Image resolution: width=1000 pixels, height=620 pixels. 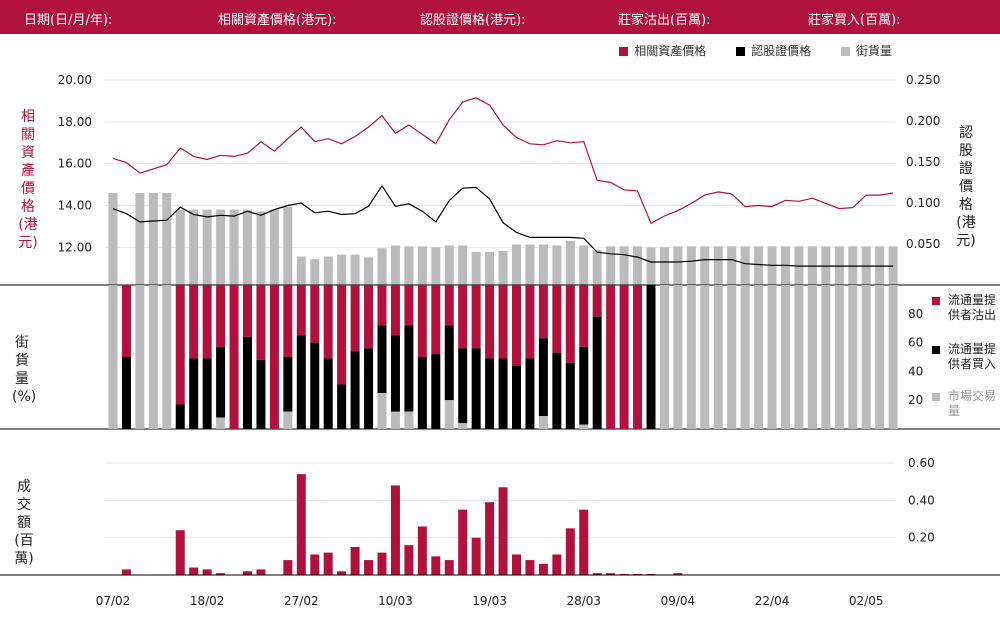 I want to click on x-tick-label: 09/04, so click(x=678, y=601).